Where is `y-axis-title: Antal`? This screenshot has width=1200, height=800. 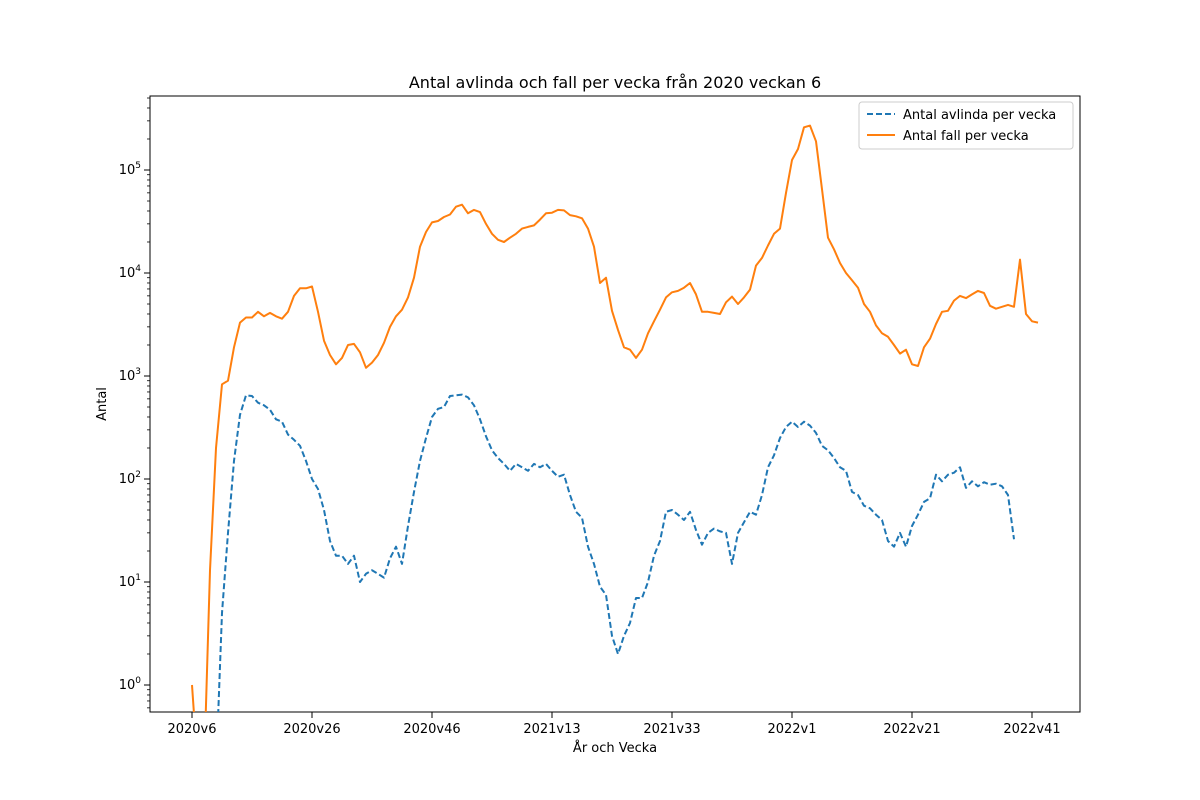
y-axis-title: Antal is located at coordinates (102, 404).